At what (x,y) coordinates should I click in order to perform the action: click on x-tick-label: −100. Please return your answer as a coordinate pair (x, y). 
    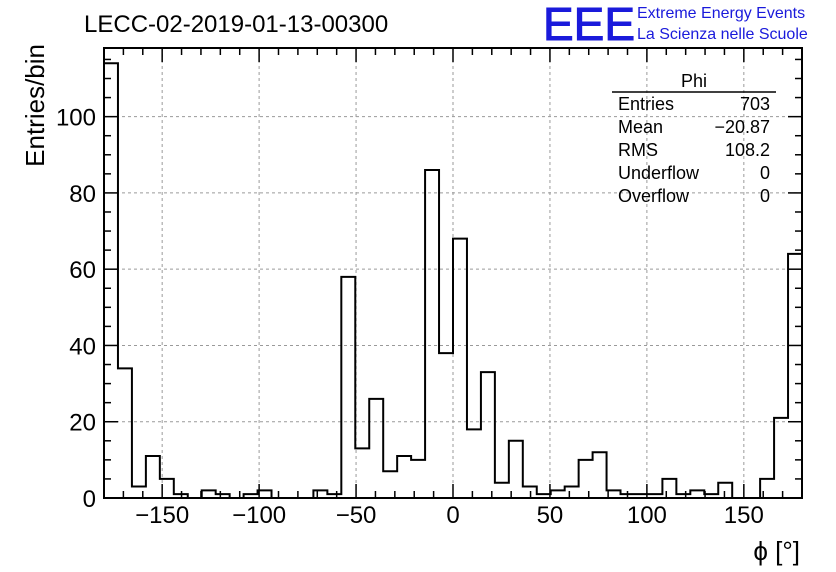
    Looking at the image, I should click on (259, 515).